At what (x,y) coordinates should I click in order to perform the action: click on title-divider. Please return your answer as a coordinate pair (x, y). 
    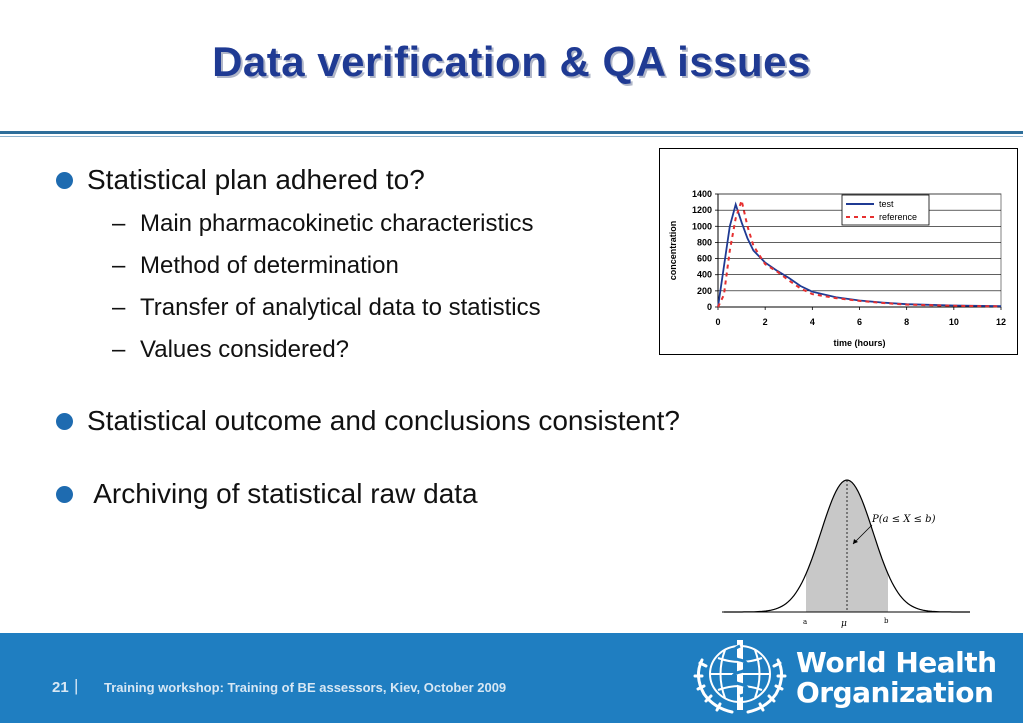
    Looking at the image, I should click on (511, 132).